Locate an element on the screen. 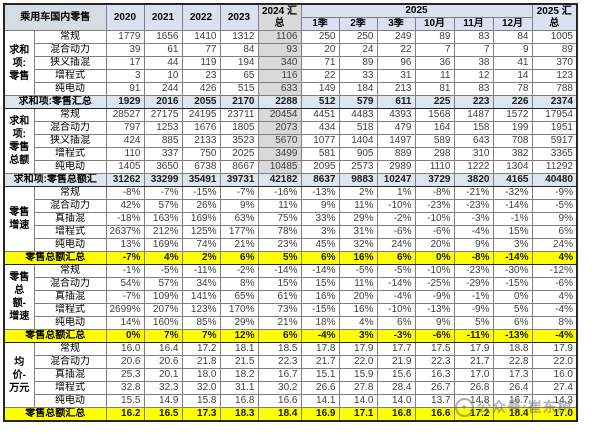 The image size is (600, 444). data-cell: 61% is located at coordinates (279, 297).